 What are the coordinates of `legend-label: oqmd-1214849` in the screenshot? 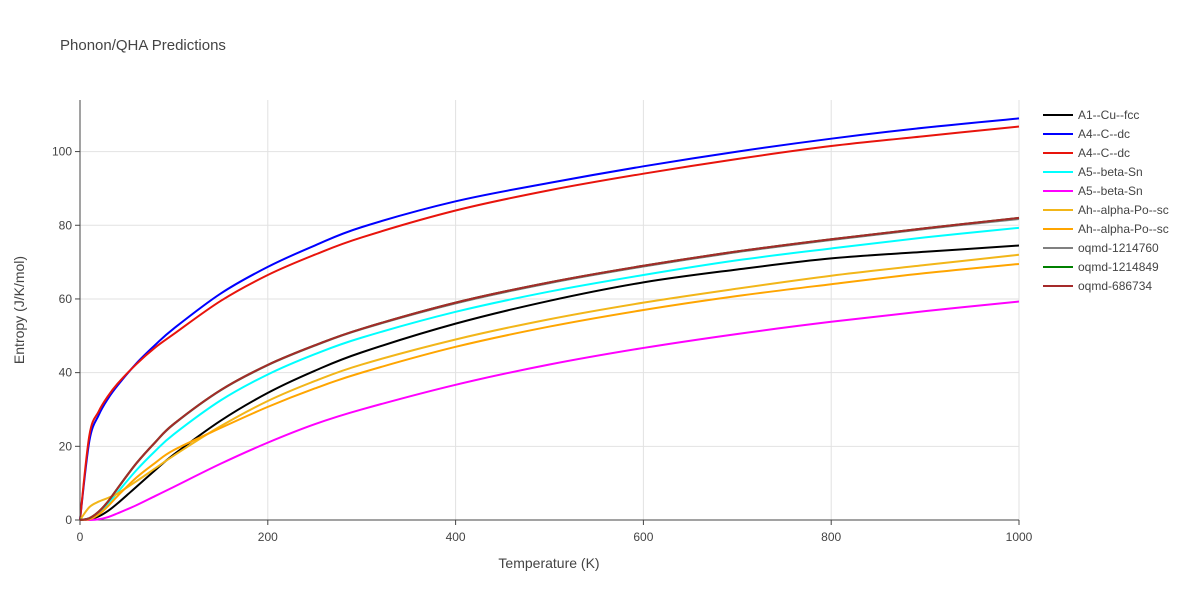 It's located at (1118, 267).